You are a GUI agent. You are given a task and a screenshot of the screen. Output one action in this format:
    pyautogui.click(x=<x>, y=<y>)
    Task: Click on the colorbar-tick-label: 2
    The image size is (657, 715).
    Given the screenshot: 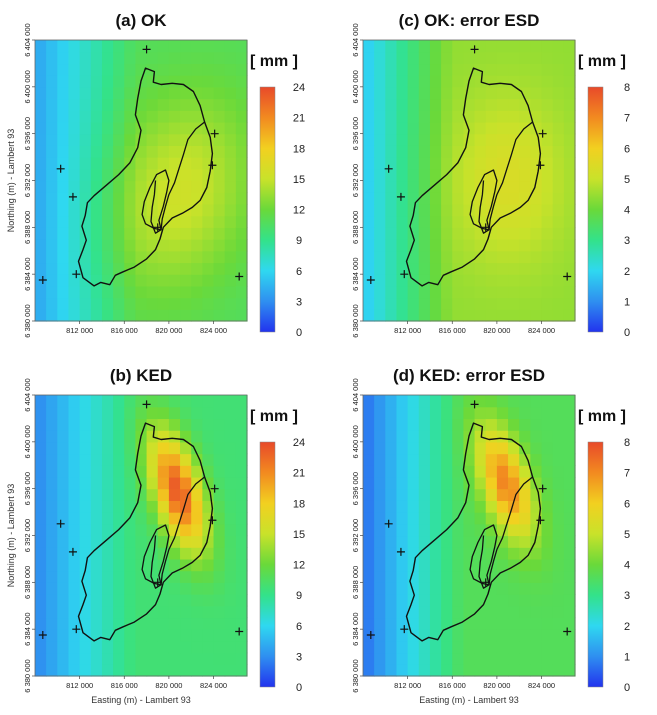 What is the action you would take?
    pyautogui.click(x=627, y=272)
    